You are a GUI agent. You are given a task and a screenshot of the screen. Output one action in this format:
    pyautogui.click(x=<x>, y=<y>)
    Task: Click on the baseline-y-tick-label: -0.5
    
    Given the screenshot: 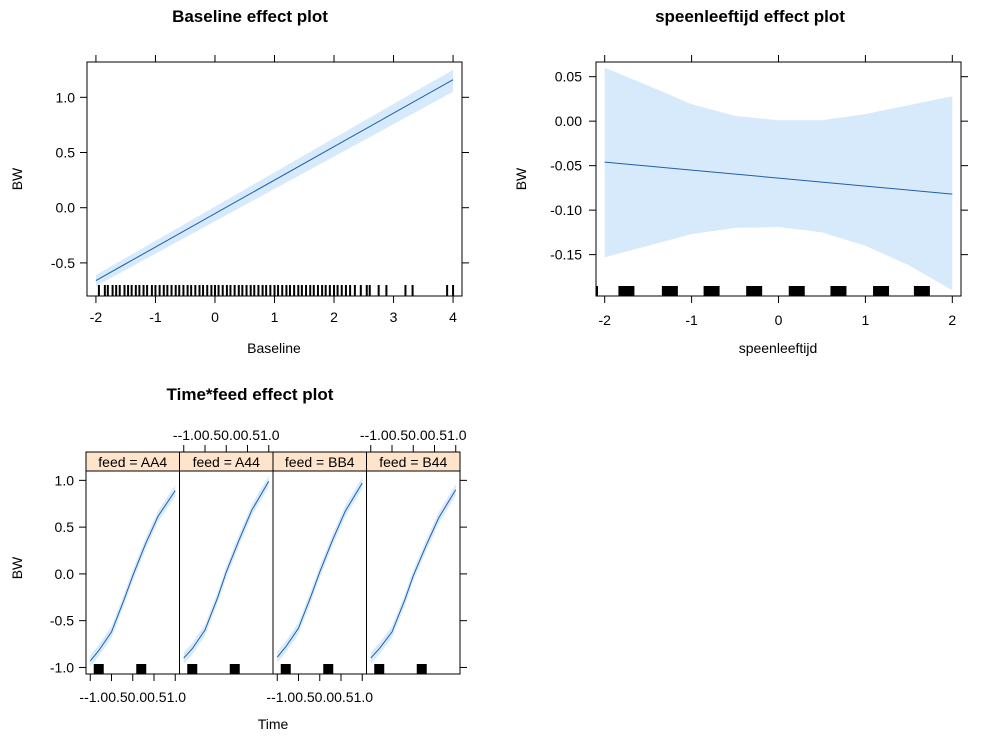 What is the action you would take?
    pyautogui.click(x=63, y=263)
    